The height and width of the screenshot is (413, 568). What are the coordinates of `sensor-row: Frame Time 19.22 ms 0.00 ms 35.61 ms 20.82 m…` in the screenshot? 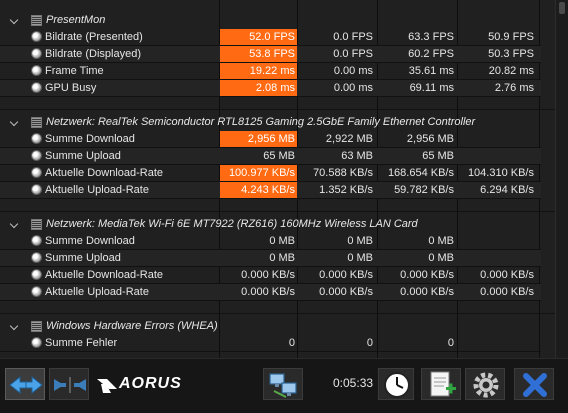 It's located at (270, 71).